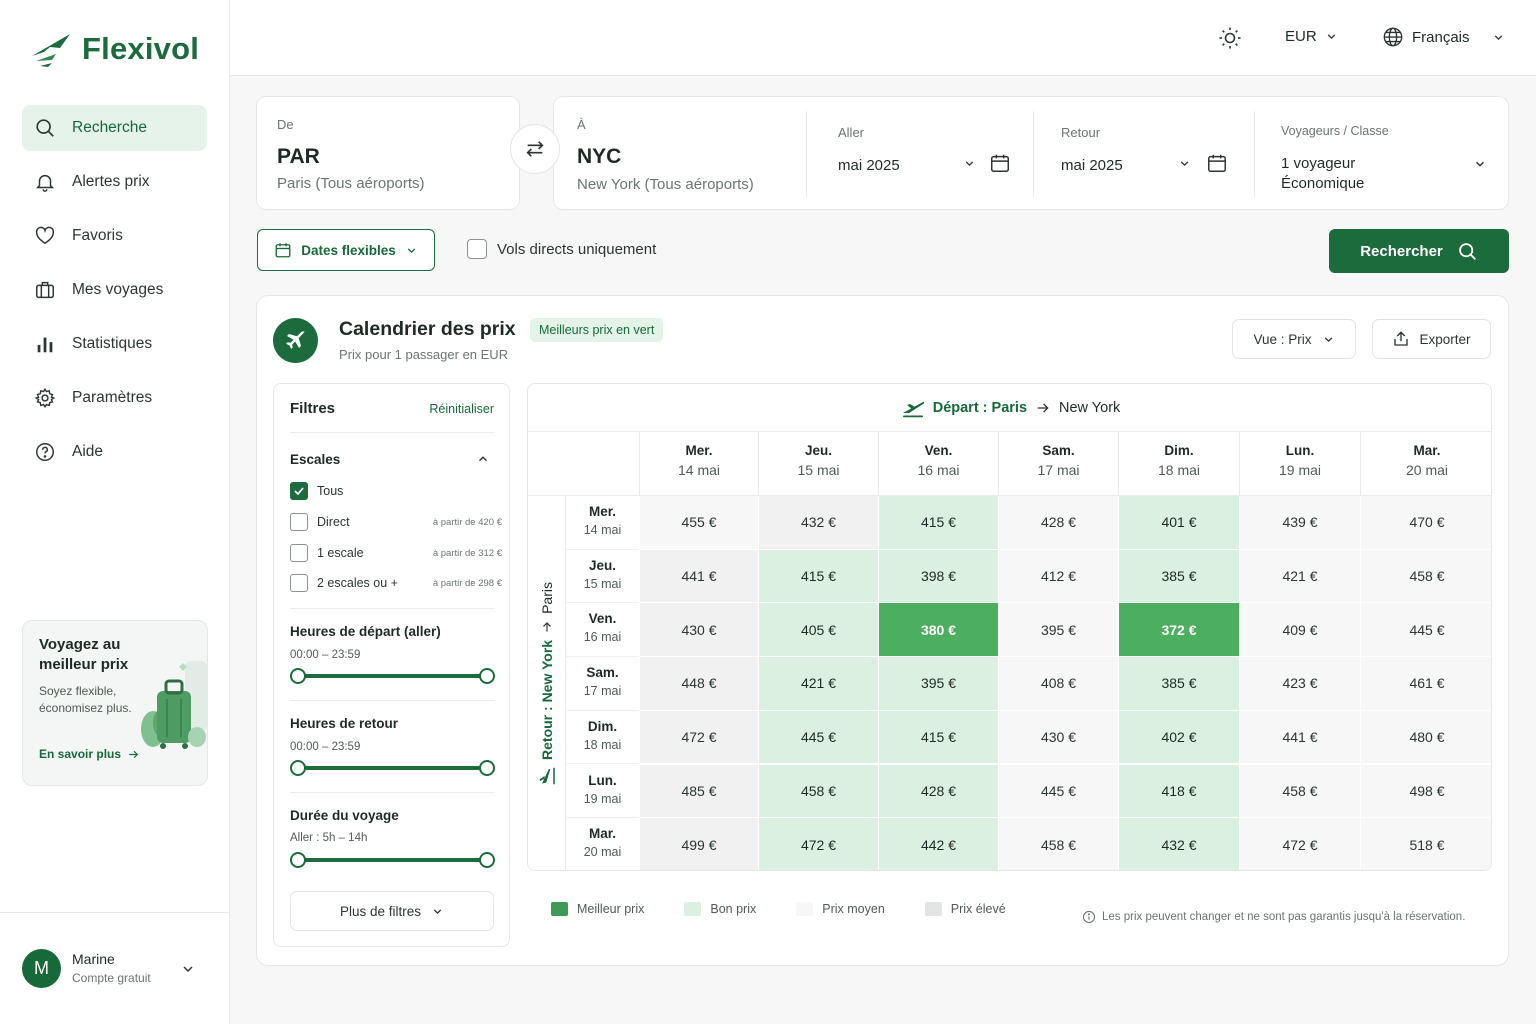  Describe the element at coordinates (1299, 630) in the screenshot. I see `price-cell: 409 €` at that location.